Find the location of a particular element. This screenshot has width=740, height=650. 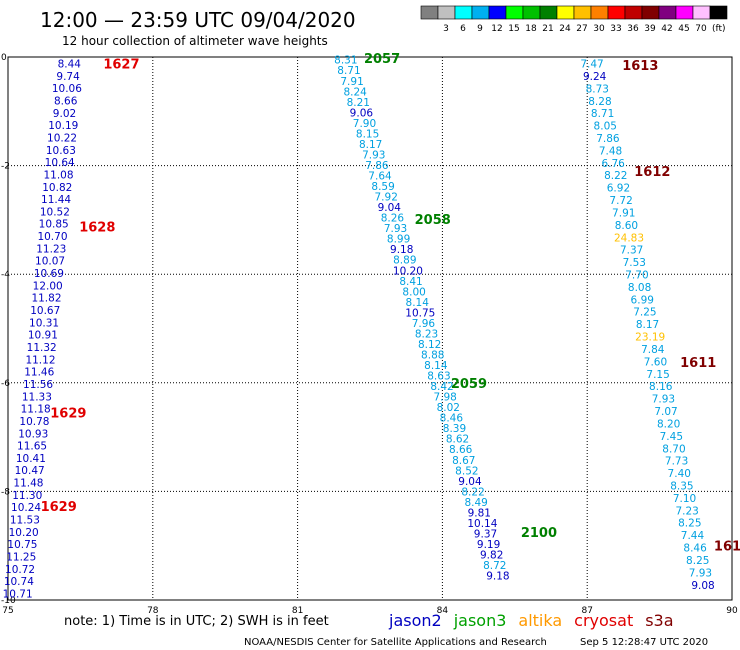

chart-title: 12:00 — 23:59 UTC 09/04/2020 is located at coordinates (198, 20).